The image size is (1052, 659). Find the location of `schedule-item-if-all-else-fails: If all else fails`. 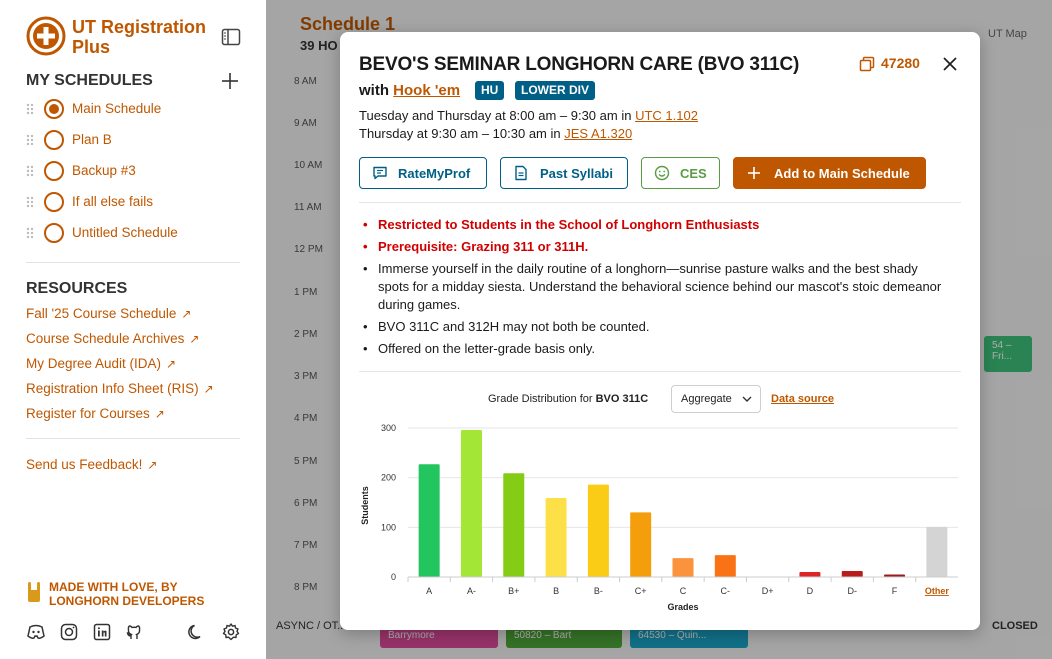

schedule-item-if-all-else-fails: If all else fails is located at coordinates (131, 202).